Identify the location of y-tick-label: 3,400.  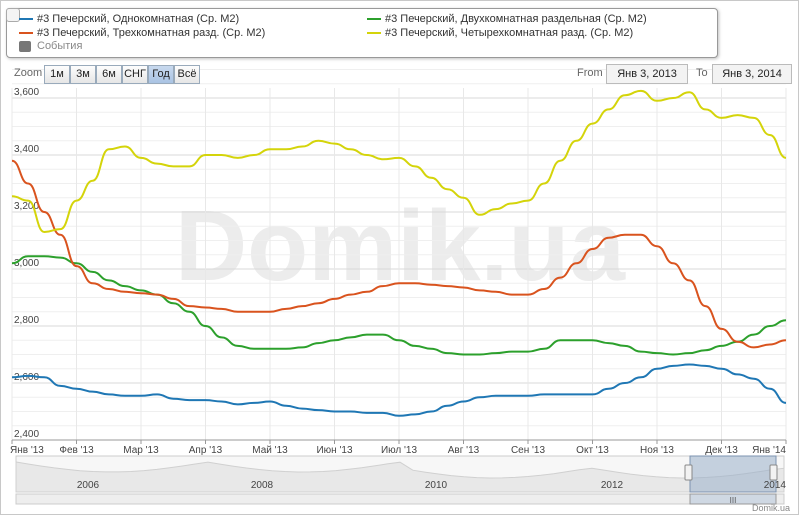
(26, 149).